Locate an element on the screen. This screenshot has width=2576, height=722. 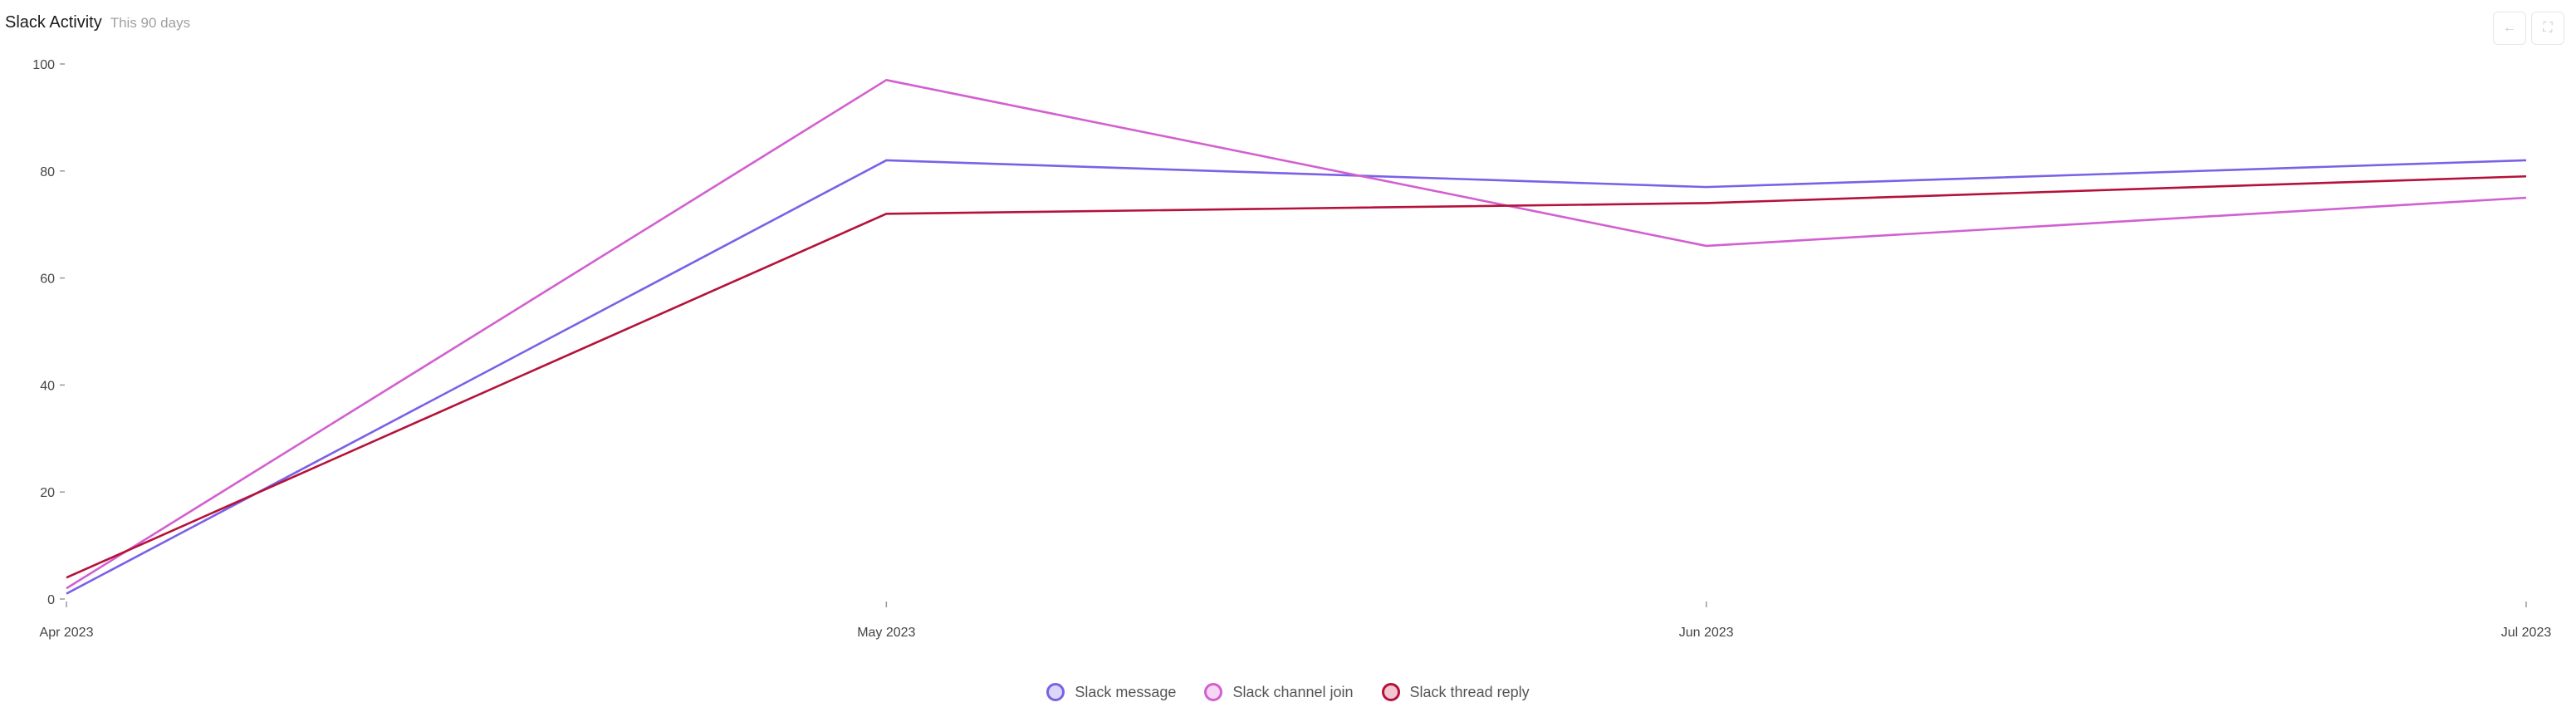
x-tick-label: Apr 2023 is located at coordinates (67, 633).